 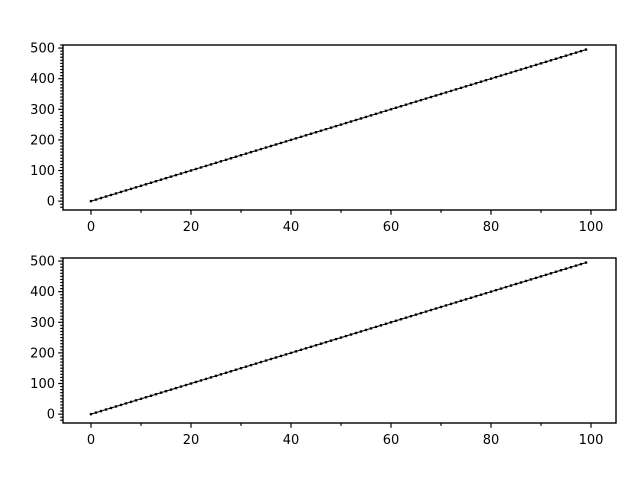 What do you see at coordinates (42, 171) in the screenshot?
I see `y-tick-label: 100` at bounding box center [42, 171].